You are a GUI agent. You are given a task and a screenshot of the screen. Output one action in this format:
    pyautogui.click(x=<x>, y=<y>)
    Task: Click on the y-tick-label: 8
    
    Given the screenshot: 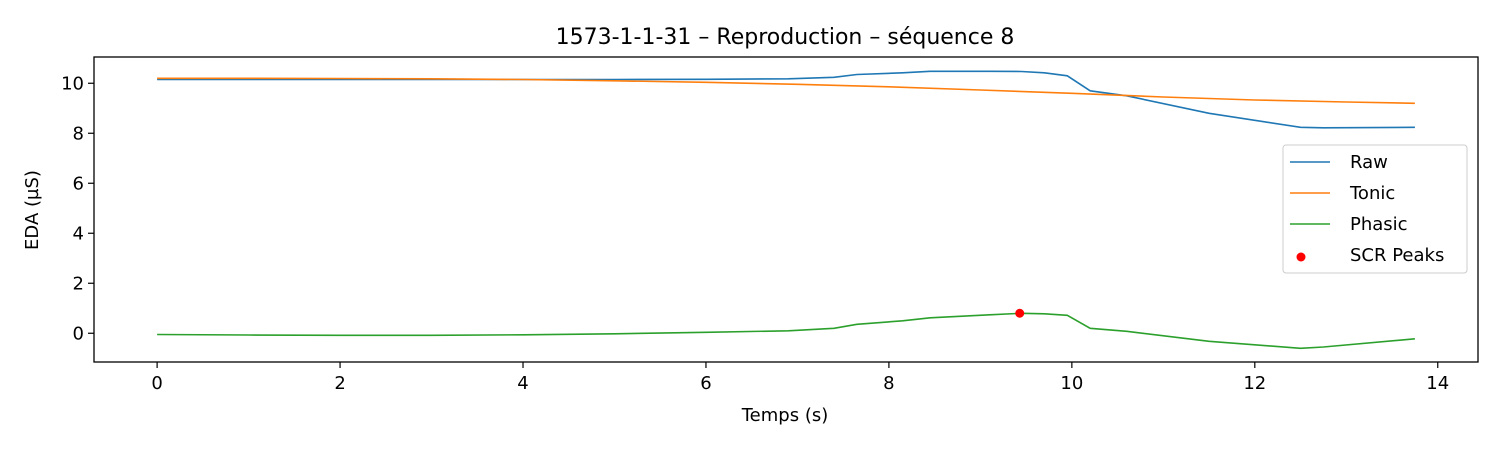 What is the action you would take?
    pyautogui.click(x=78, y=133)
    